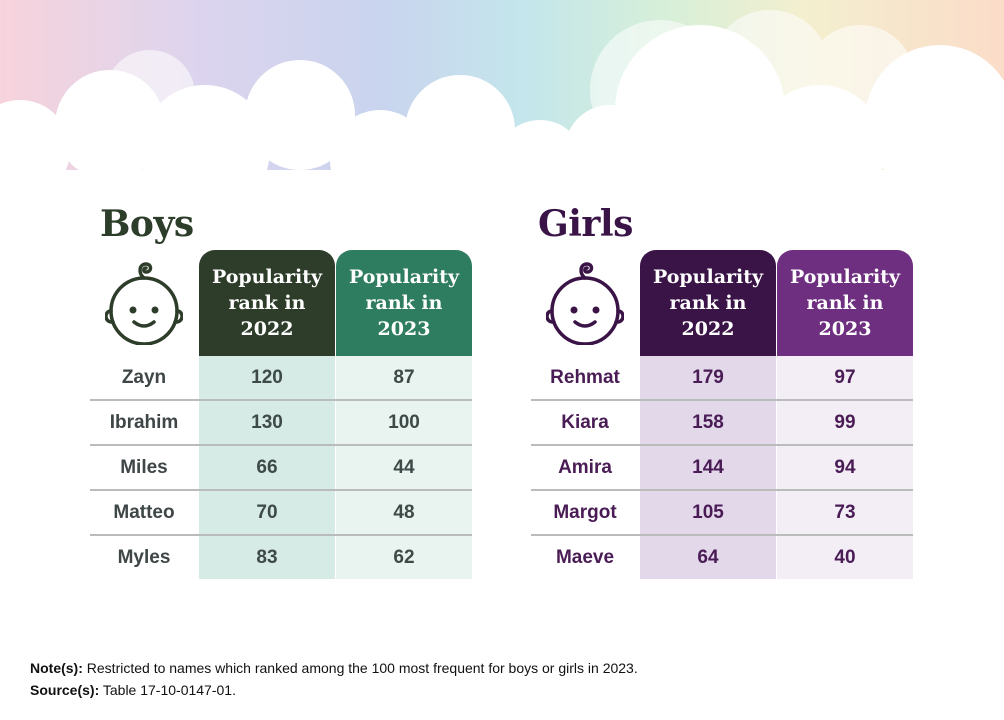  I want to click on rank-2022-cell: 70, so click(267, 512).